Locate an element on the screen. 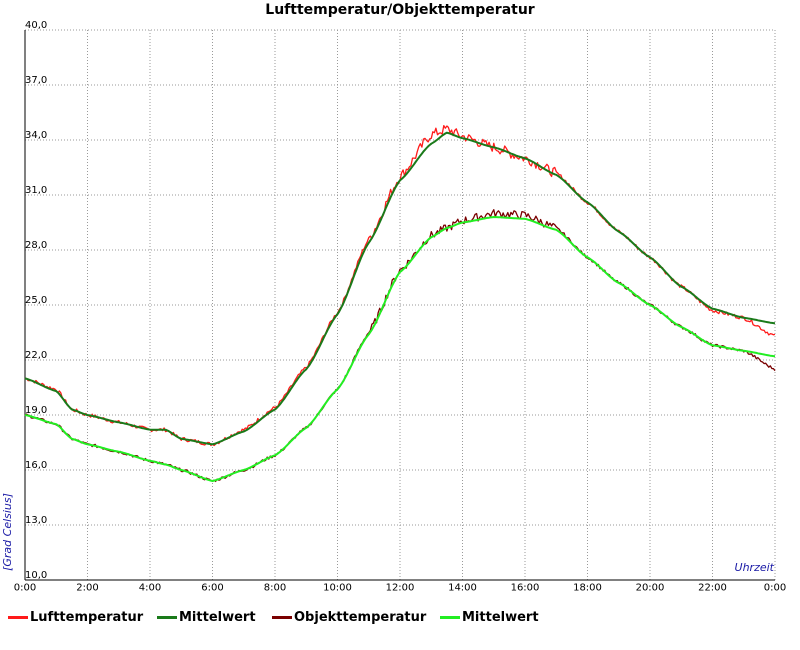 This screenshot has height=650, width=800. x-tick-label: 12:00 is located at coordinates (400, 587).